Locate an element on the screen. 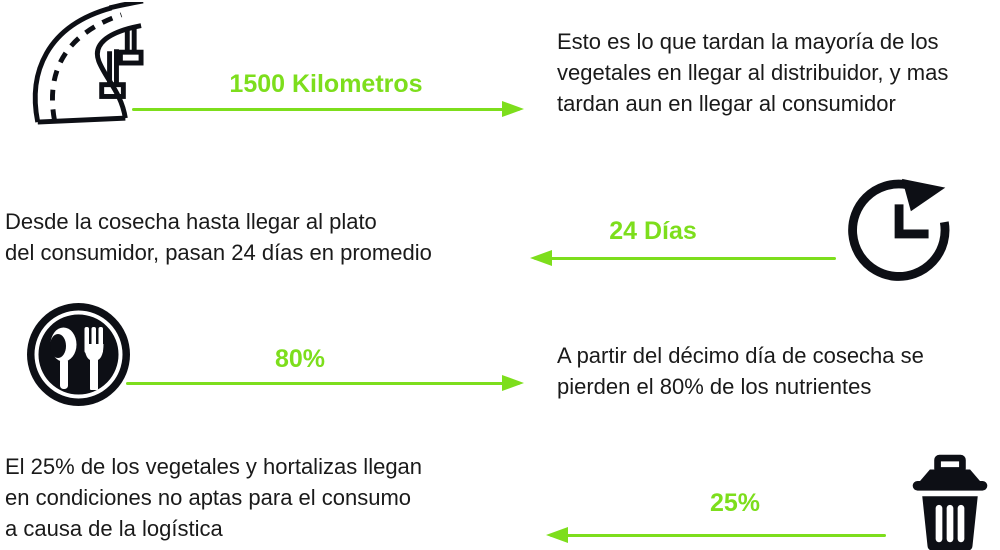 The image size is (1000, 550). text-line: en condiciones no aptas para el consumo is located at coordinates (208, 497).